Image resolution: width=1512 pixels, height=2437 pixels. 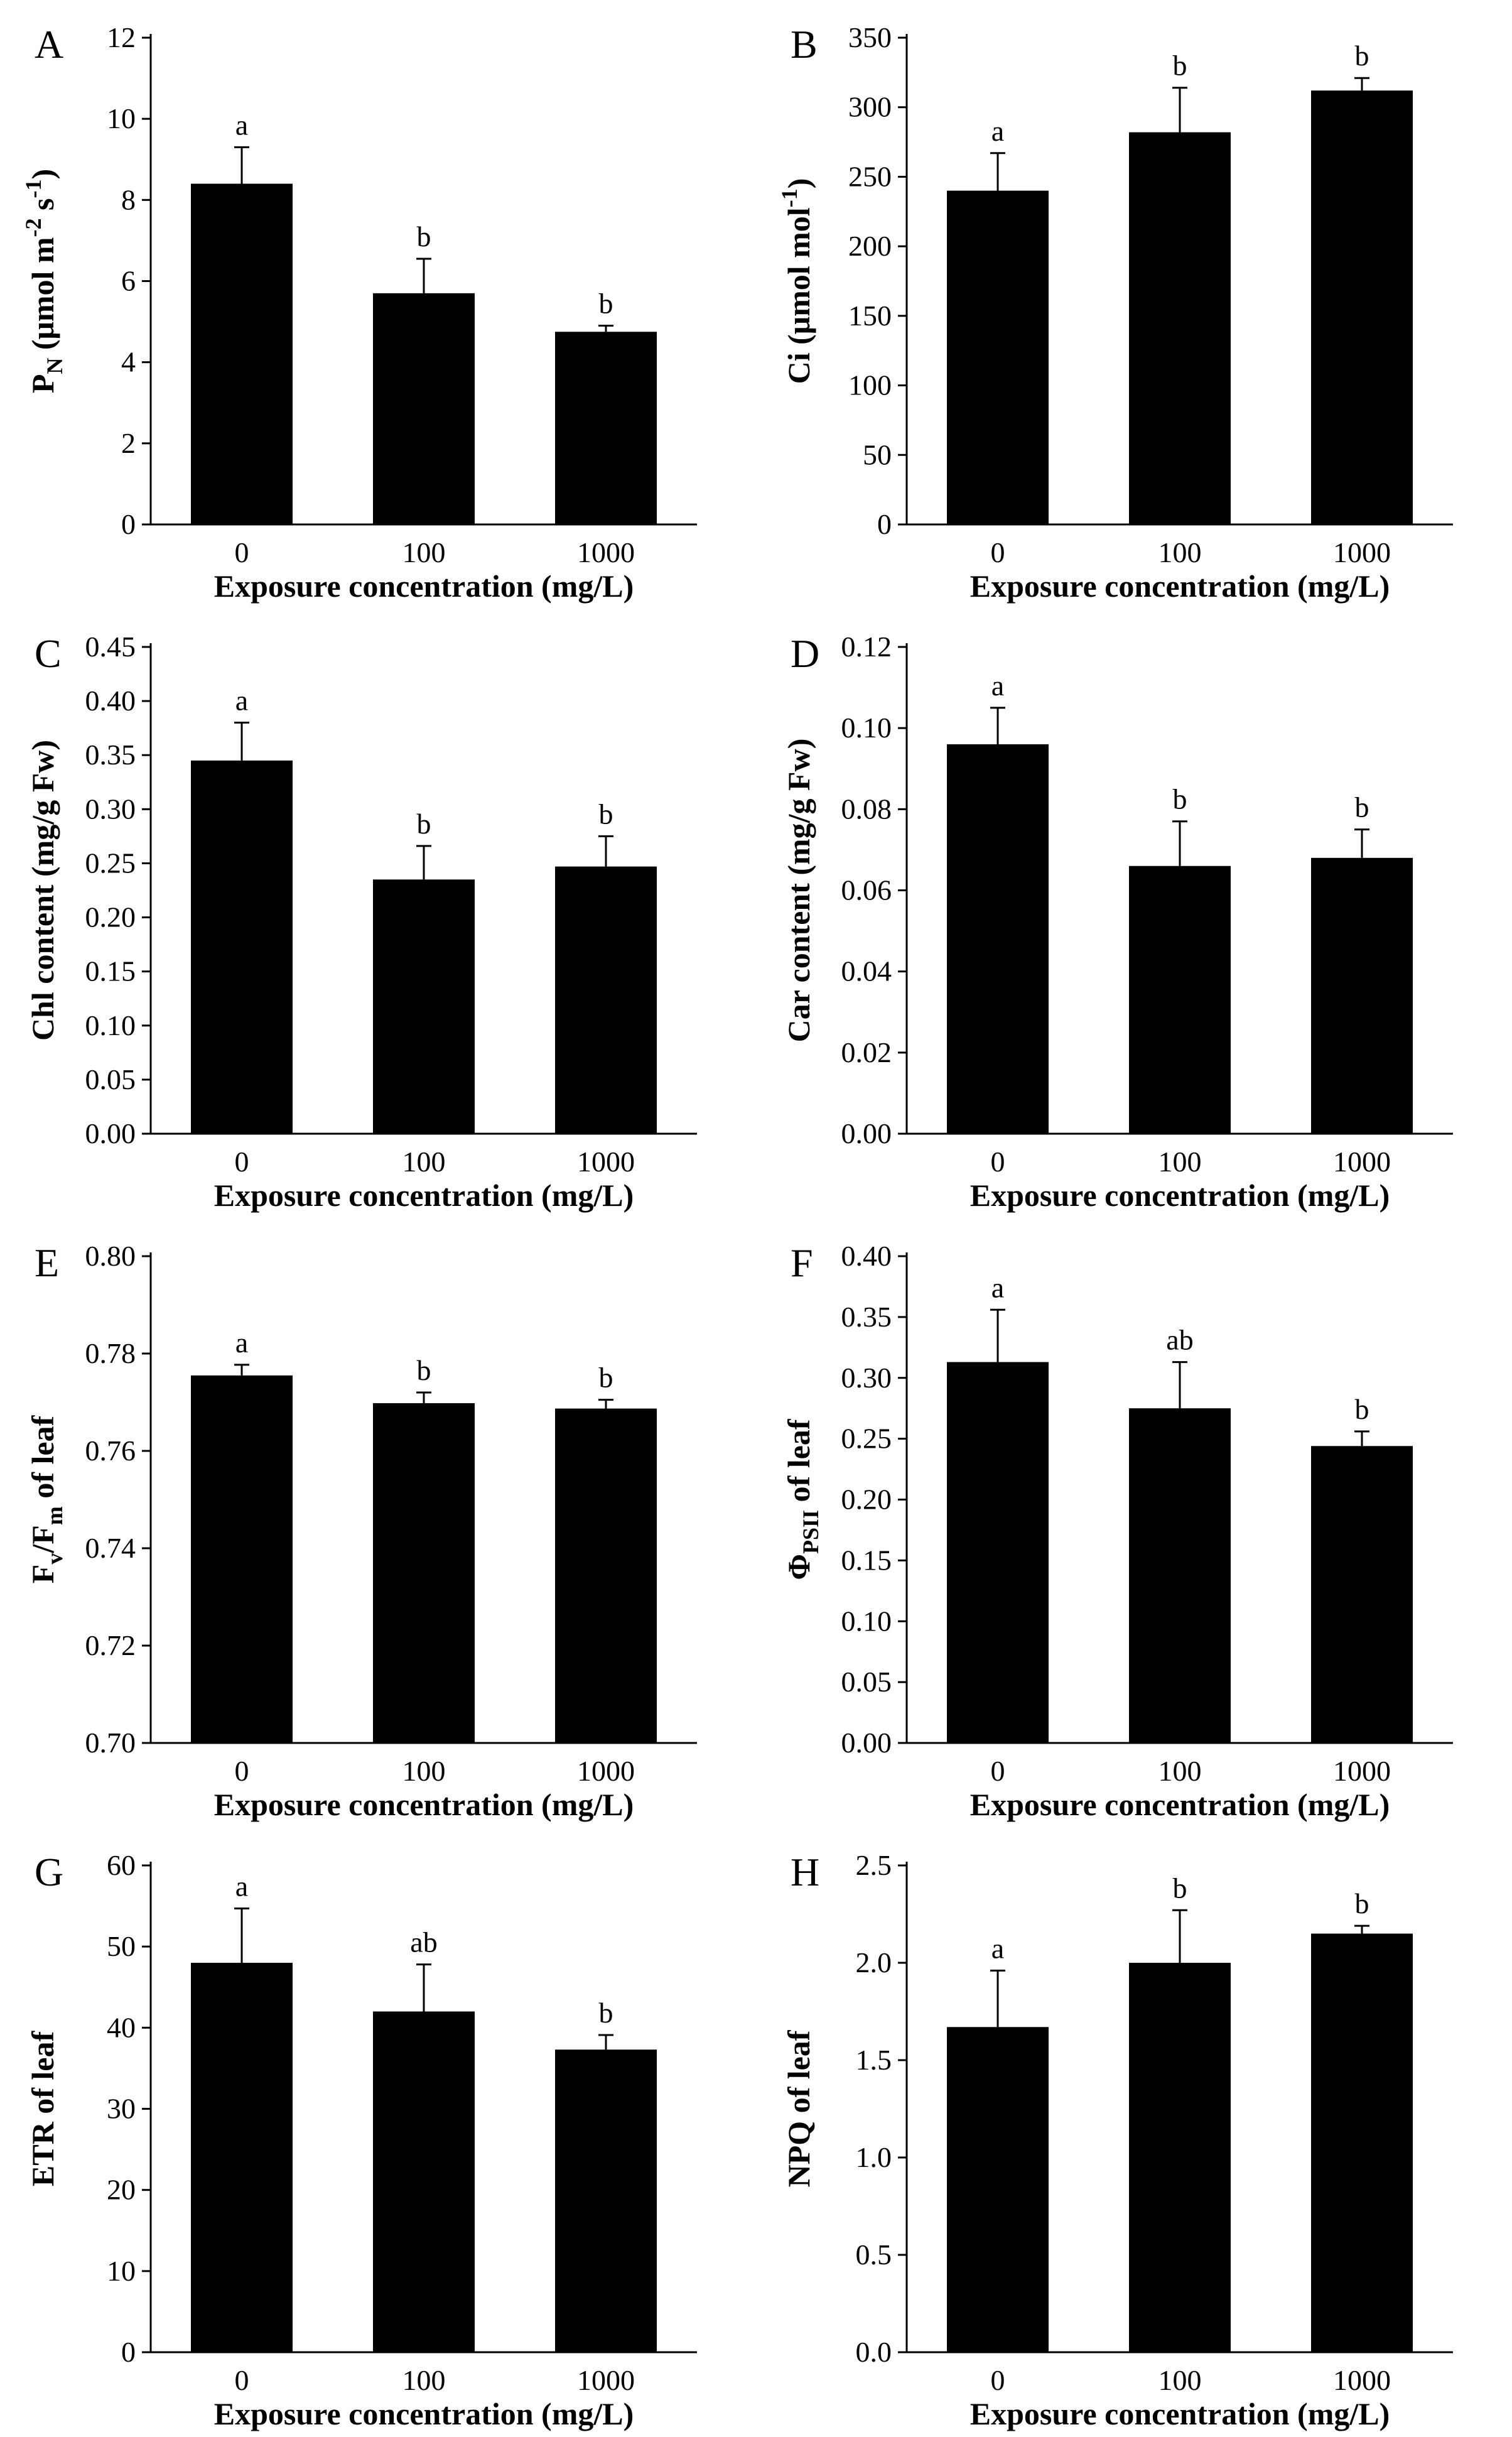 What do you see at coordinates (870, 107) in the screenshot?
I see `y-tick-label: 300` at bounding box center [870, 107].